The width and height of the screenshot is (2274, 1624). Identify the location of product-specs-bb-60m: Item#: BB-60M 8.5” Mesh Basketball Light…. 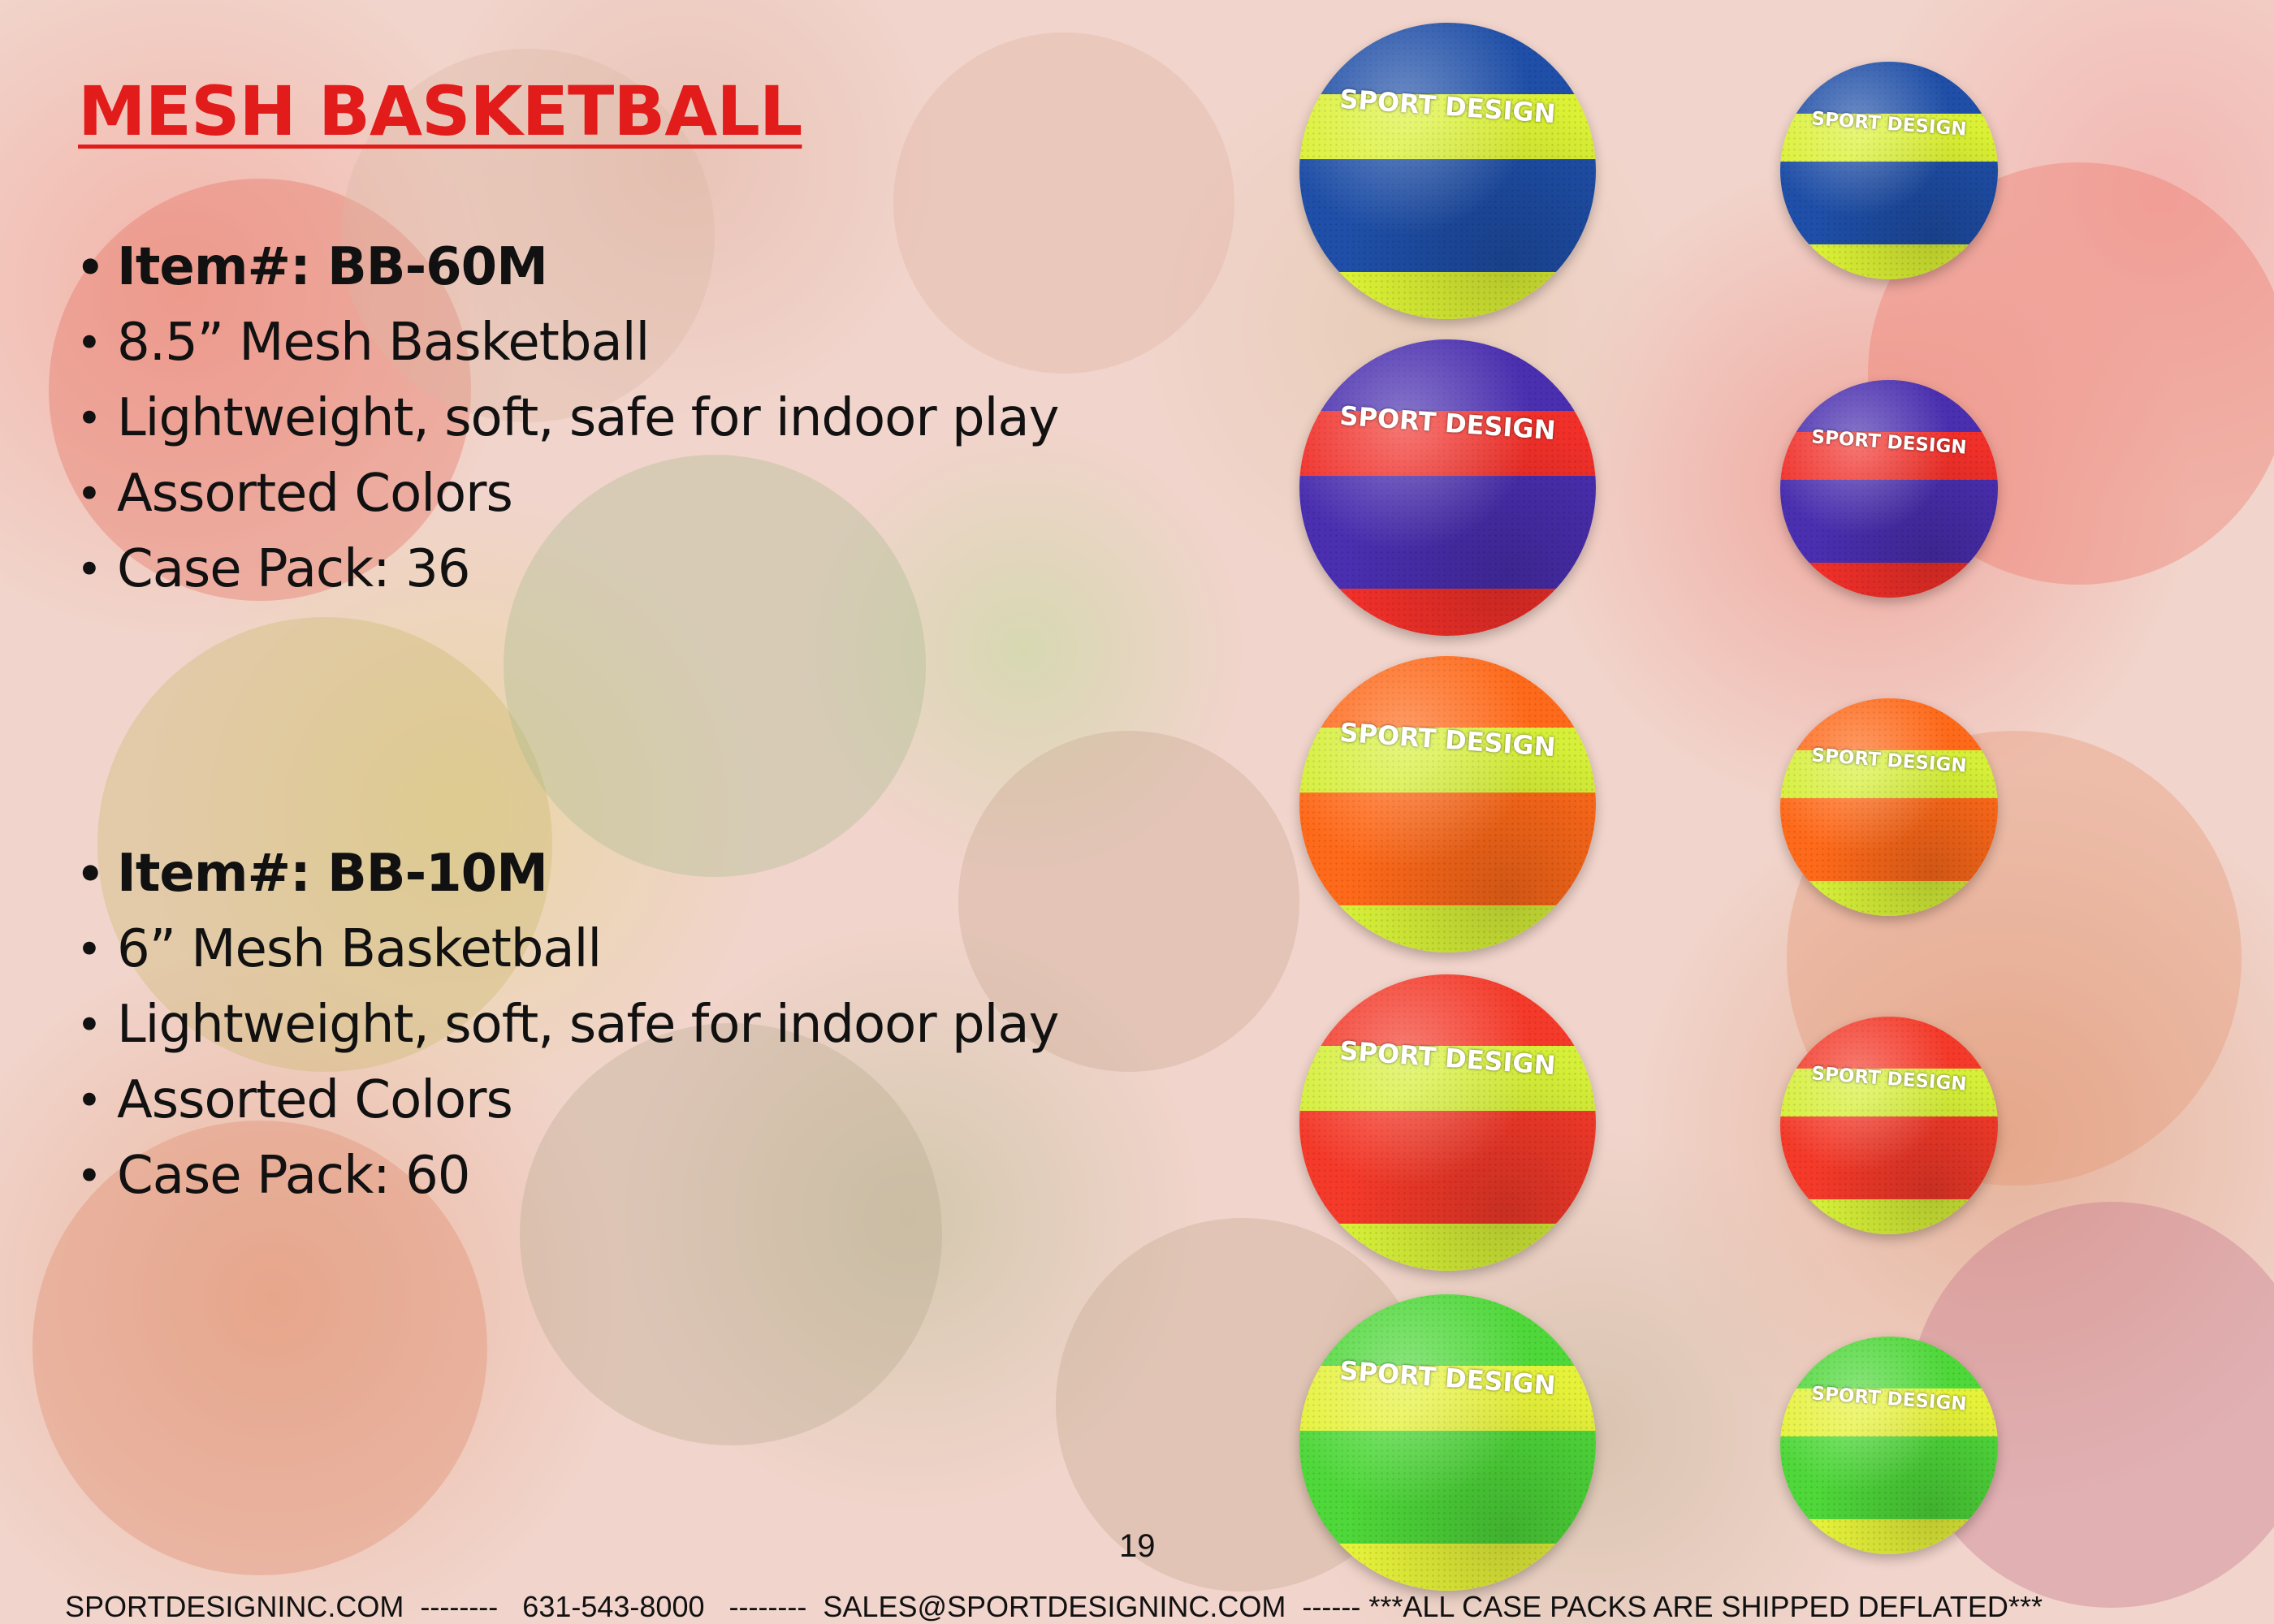
(566, 419).